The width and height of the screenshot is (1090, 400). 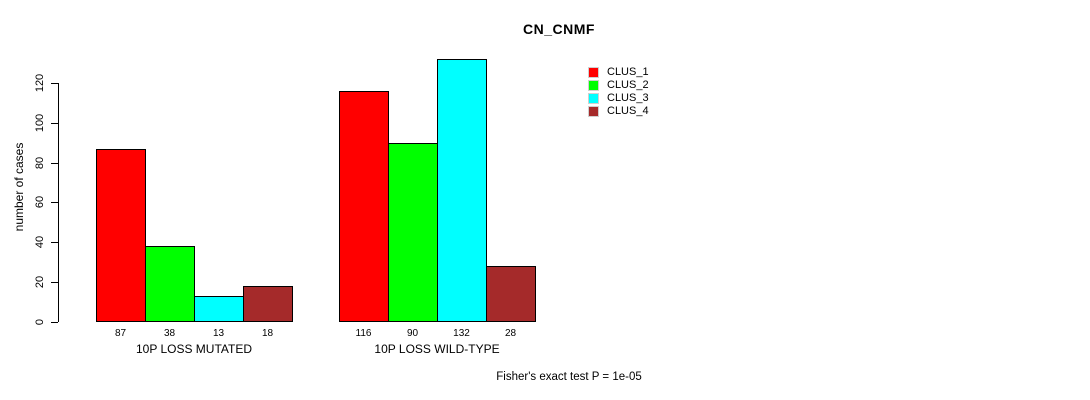 I want to click on fisher-test-annotation: Fisher's exact test P = 1e-05, so click(x=569, y=377).